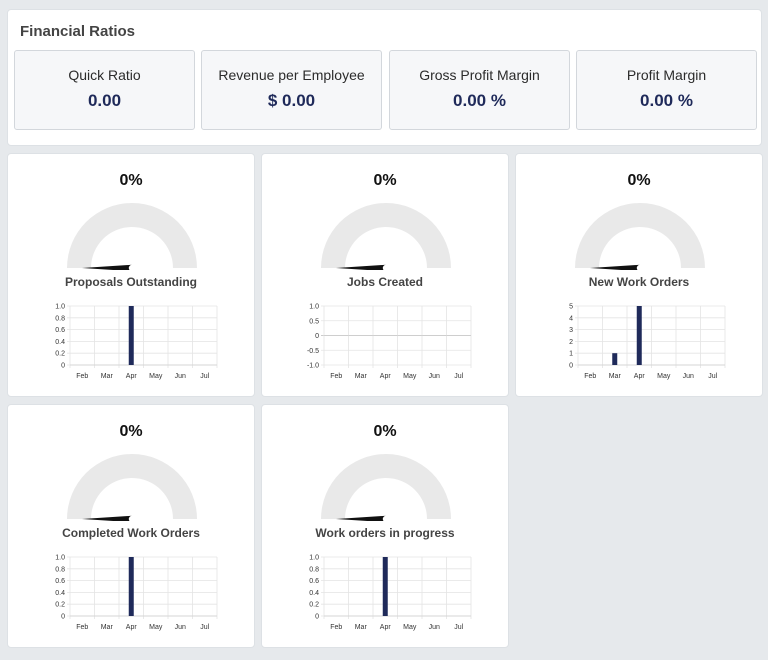  What do you see at coordinates (479, 90) in the screenshot?
I see `gross-profit-margin-card: Gross Profit Margin 0.00 %` at bounding box center [479, 90].